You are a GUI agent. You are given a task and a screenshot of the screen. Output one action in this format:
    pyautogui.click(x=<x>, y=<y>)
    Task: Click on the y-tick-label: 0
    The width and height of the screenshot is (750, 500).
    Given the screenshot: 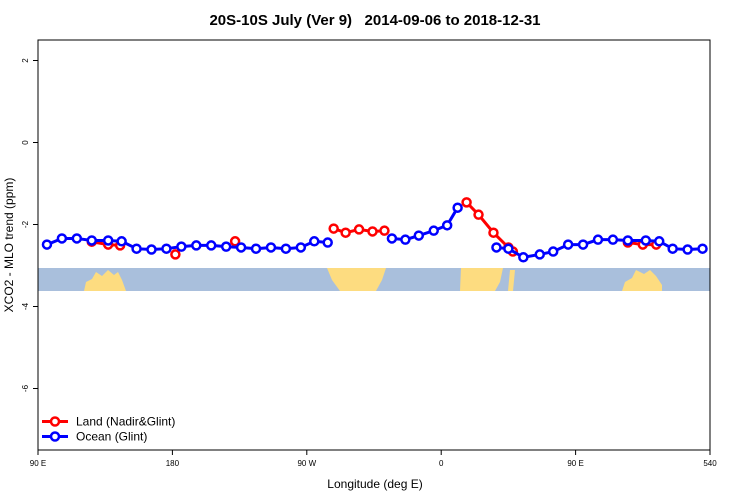 What is the action you would take?
    pyautogui.click(x=25, y=142)
    